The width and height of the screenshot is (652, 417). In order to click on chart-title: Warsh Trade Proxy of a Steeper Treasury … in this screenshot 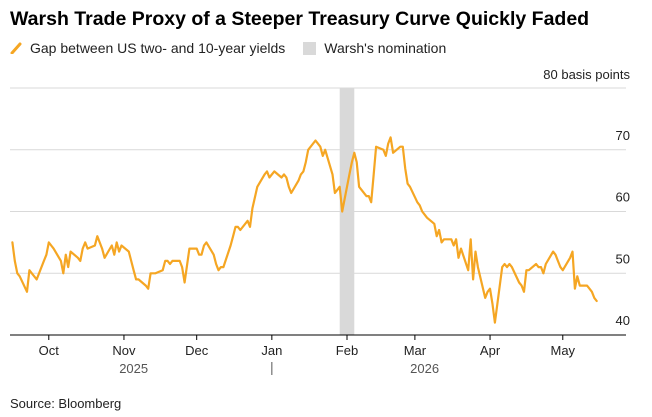, I will do `click(300, 19)`.